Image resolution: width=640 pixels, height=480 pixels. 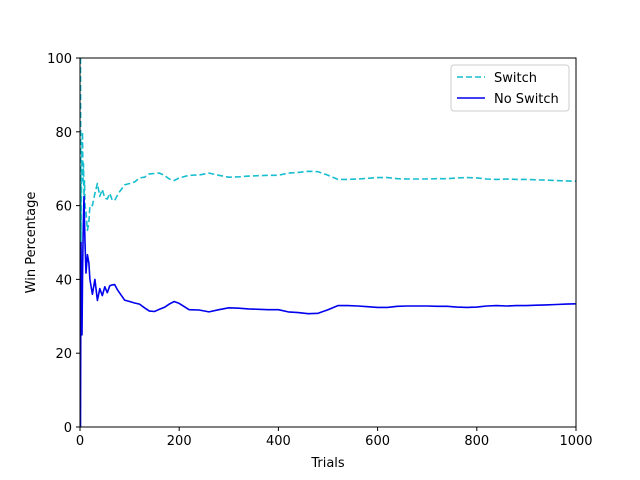 I want to click on x-tick-label: 800, so click(x=476, y=441).